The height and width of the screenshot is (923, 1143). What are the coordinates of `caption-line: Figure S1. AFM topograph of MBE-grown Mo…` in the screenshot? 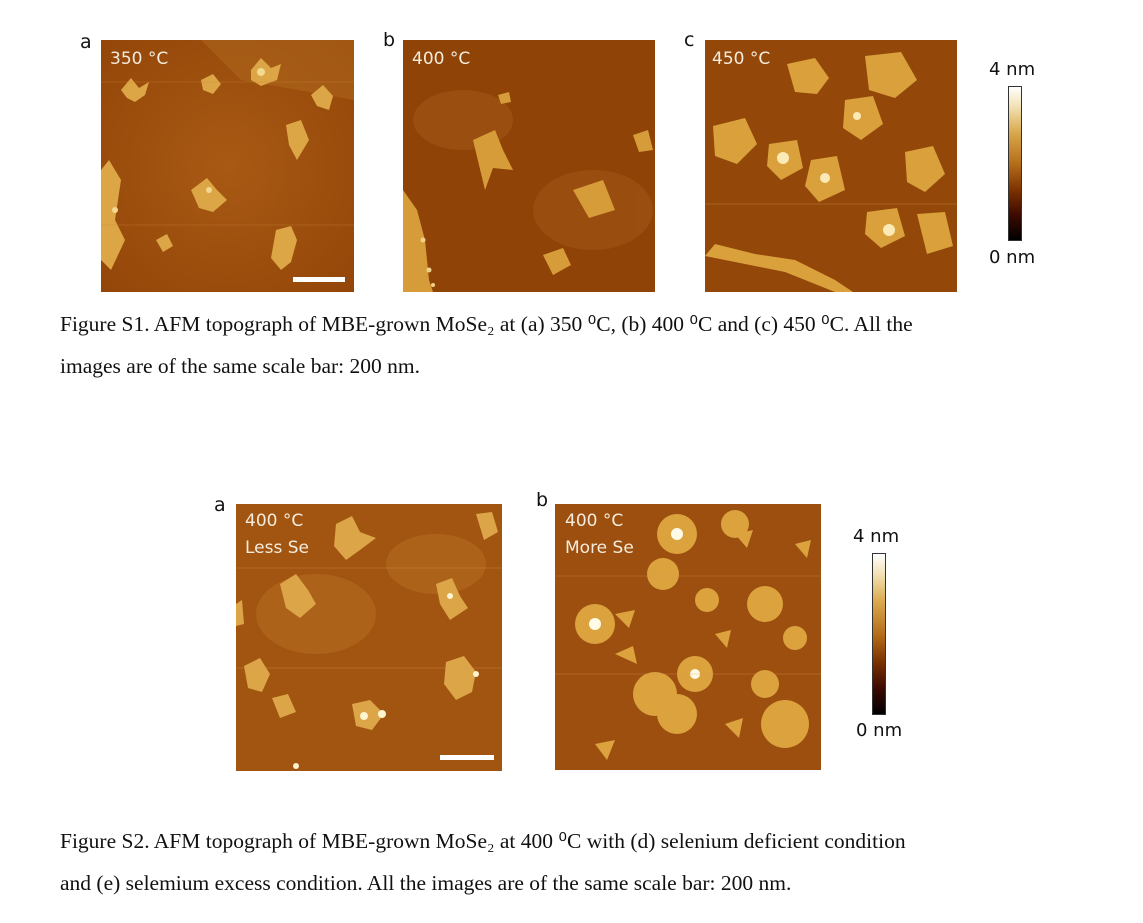 It's located at (486, 324).